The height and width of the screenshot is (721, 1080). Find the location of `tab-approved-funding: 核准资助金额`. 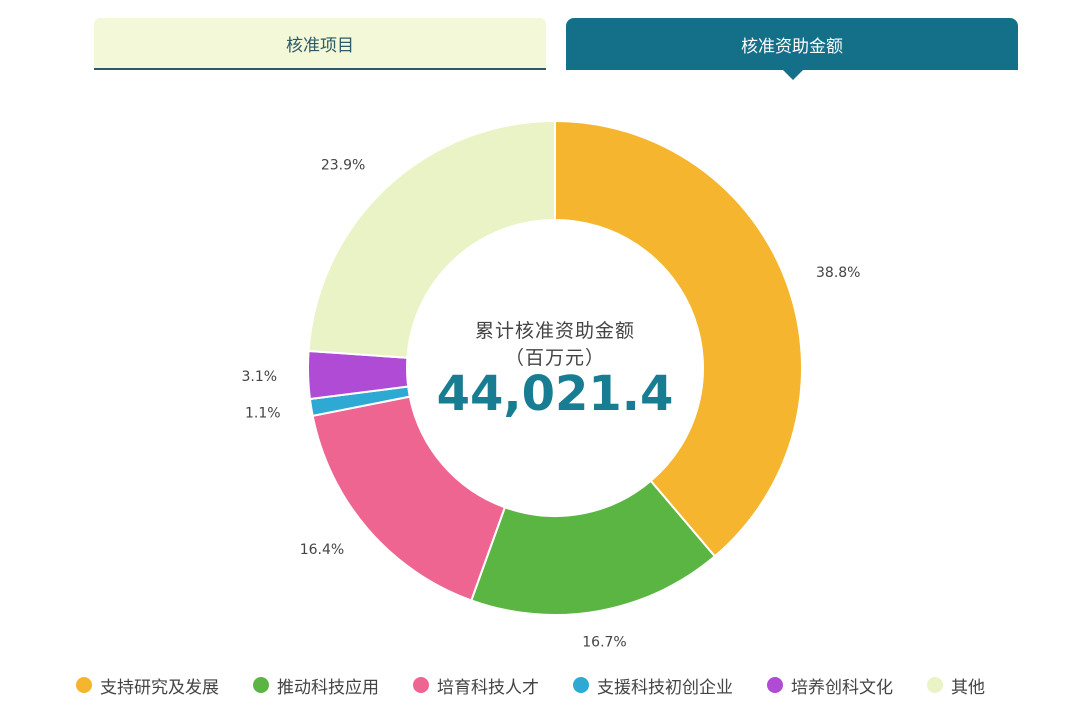

tab-approved-funding: 核准资助金额 is located at coordinates (792, 44).